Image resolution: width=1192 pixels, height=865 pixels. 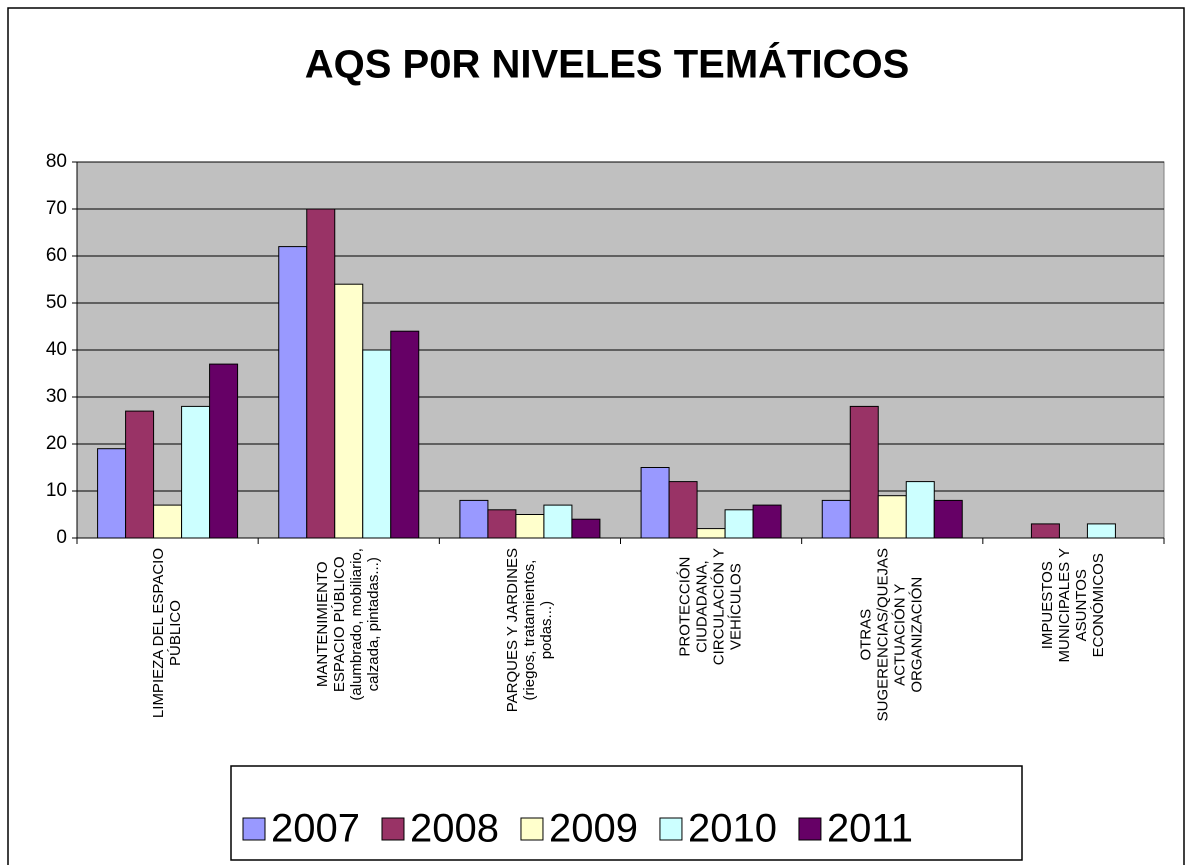 I want to click on y-tick-label: 70, so click(x=56, y=208).